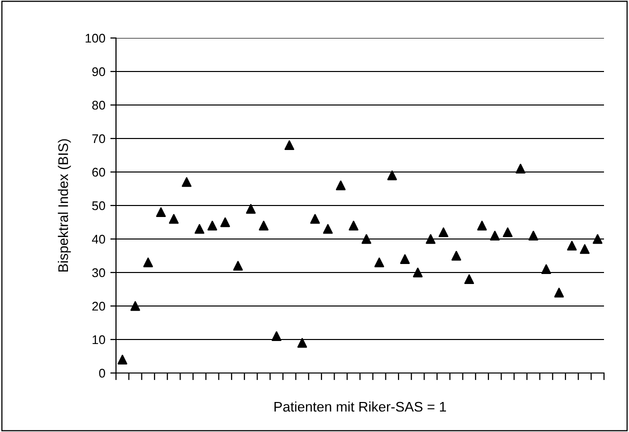 This screenshot has width=629, height=432. Describe the element at coordinates (99, 139) in the screenshot. I see `y-tick-label: 70` at that location.